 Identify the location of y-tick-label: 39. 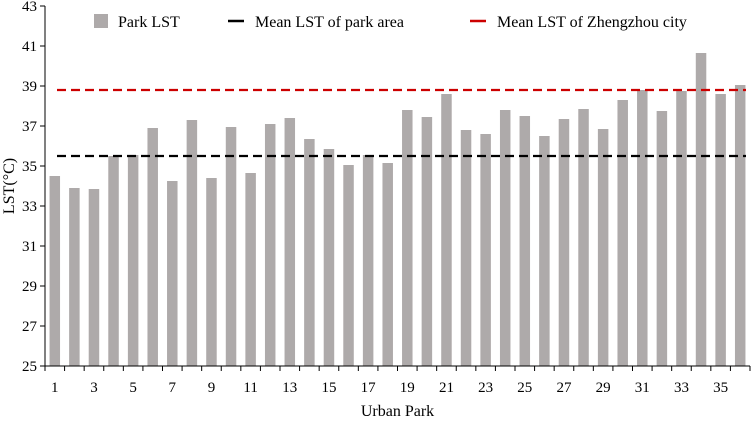
(29, 87).